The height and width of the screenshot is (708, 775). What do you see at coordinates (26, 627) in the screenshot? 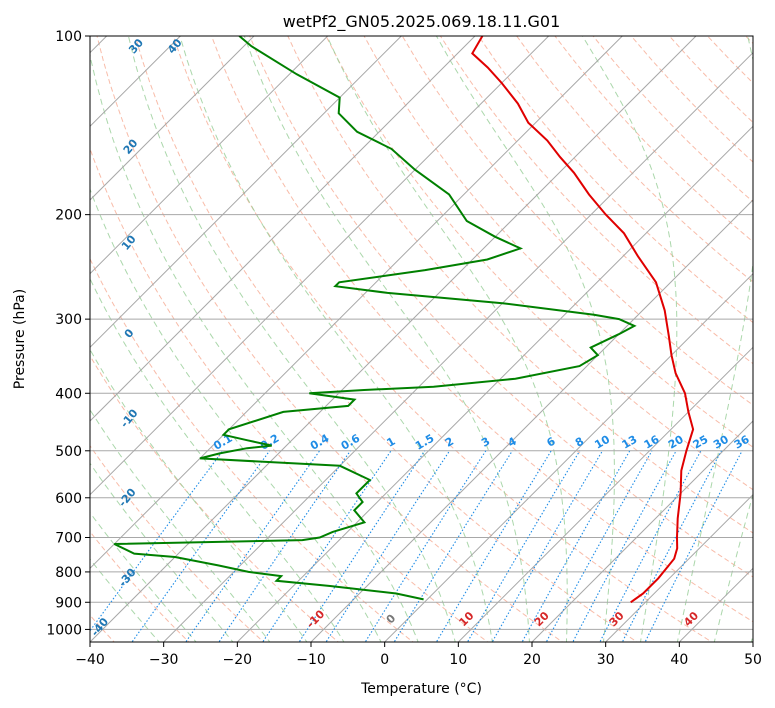
I see `dry-adiabat-label: -50` at bounding box center [26, 627].